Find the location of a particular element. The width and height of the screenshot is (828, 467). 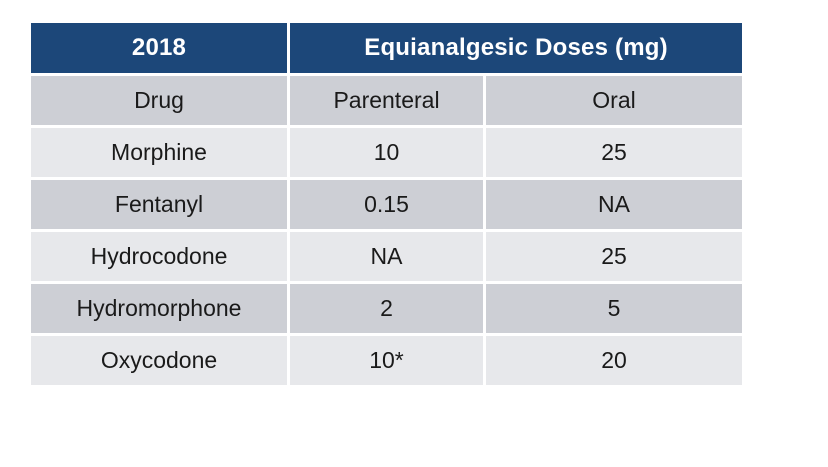

year-header-cell: 2018 is located at coordinates (159, 48).